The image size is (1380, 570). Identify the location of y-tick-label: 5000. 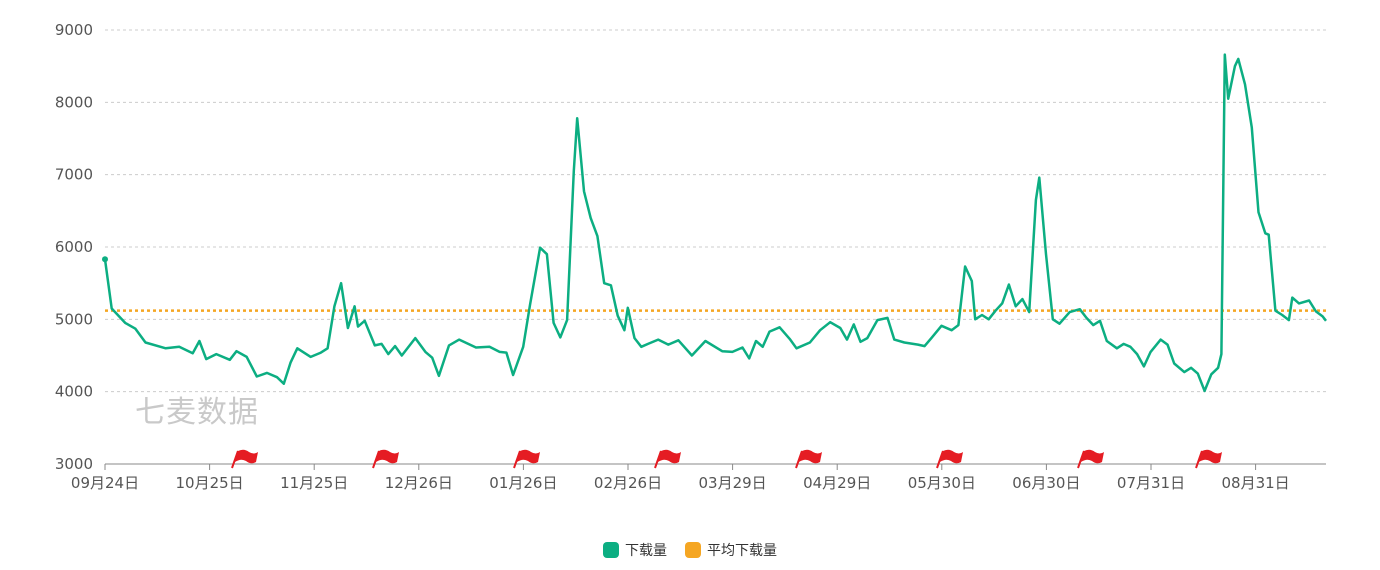
(74, 319).